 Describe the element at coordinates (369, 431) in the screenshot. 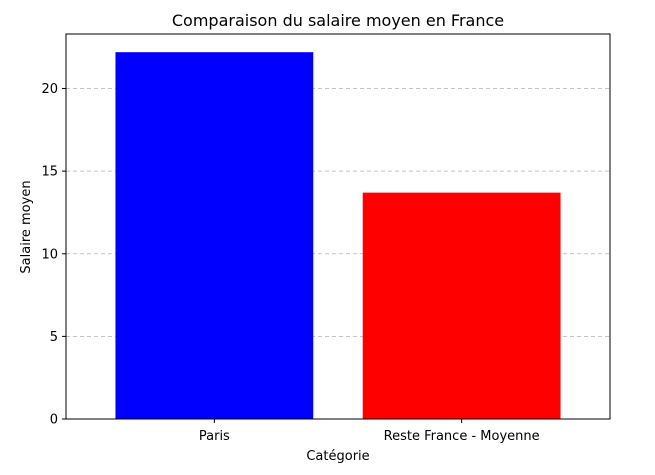

I see `x-axis: Paris Reste France - Moyenne` at that location.